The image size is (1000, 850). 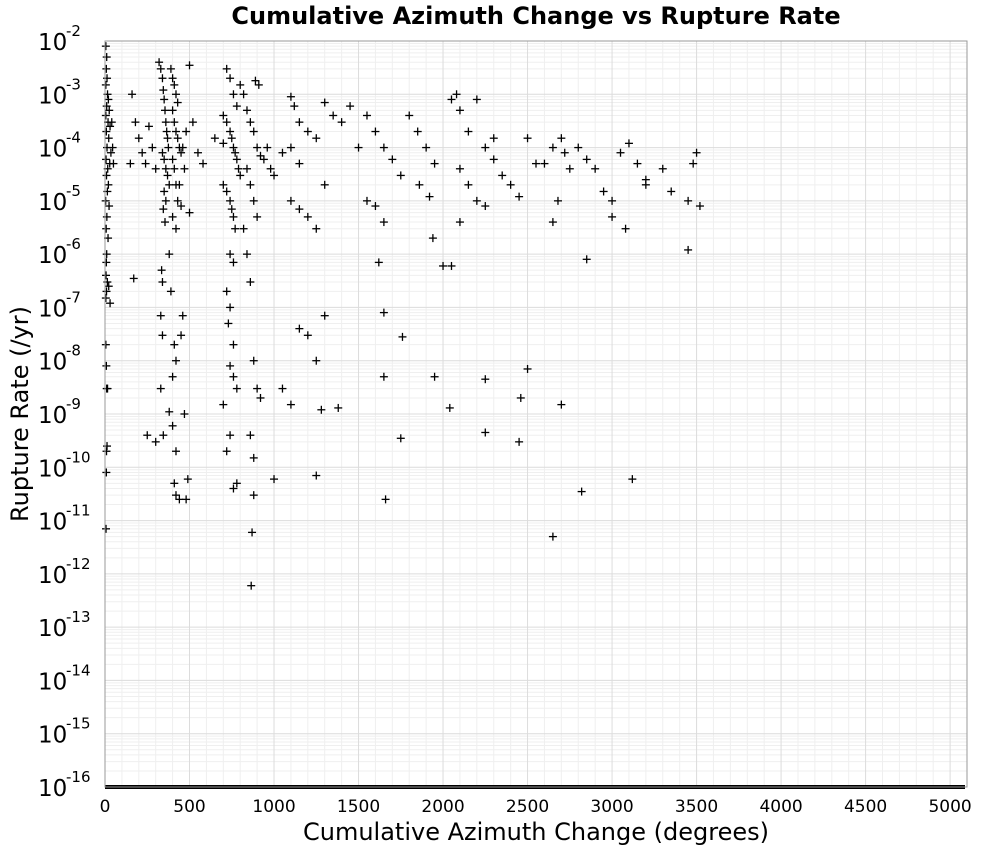 I want to click on y-tick-exponent: -9, so click(x=73, y=404).